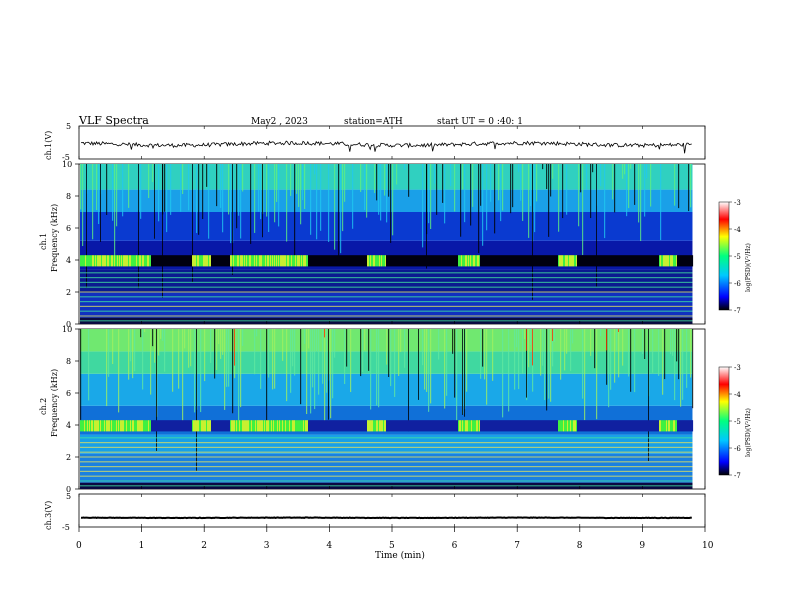 The image size is (792, 612). I want to click on ch3-ytick-top: 5, so click(68, 496).